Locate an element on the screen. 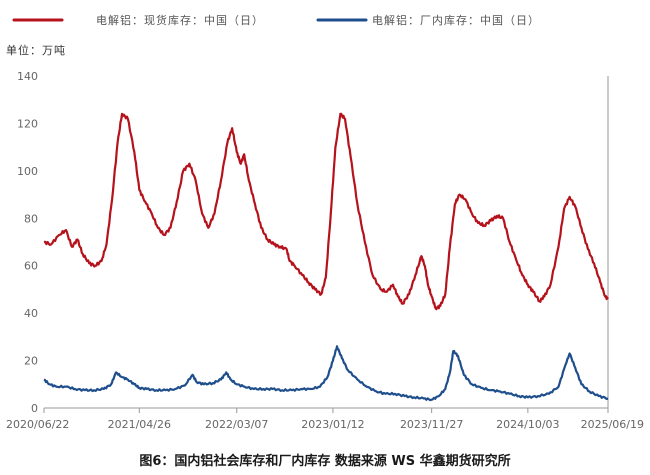 Image resolution: width=650 pixels, height=475 pixels. unit-label: 单位：万吨 is located at coordinates (36, 50).